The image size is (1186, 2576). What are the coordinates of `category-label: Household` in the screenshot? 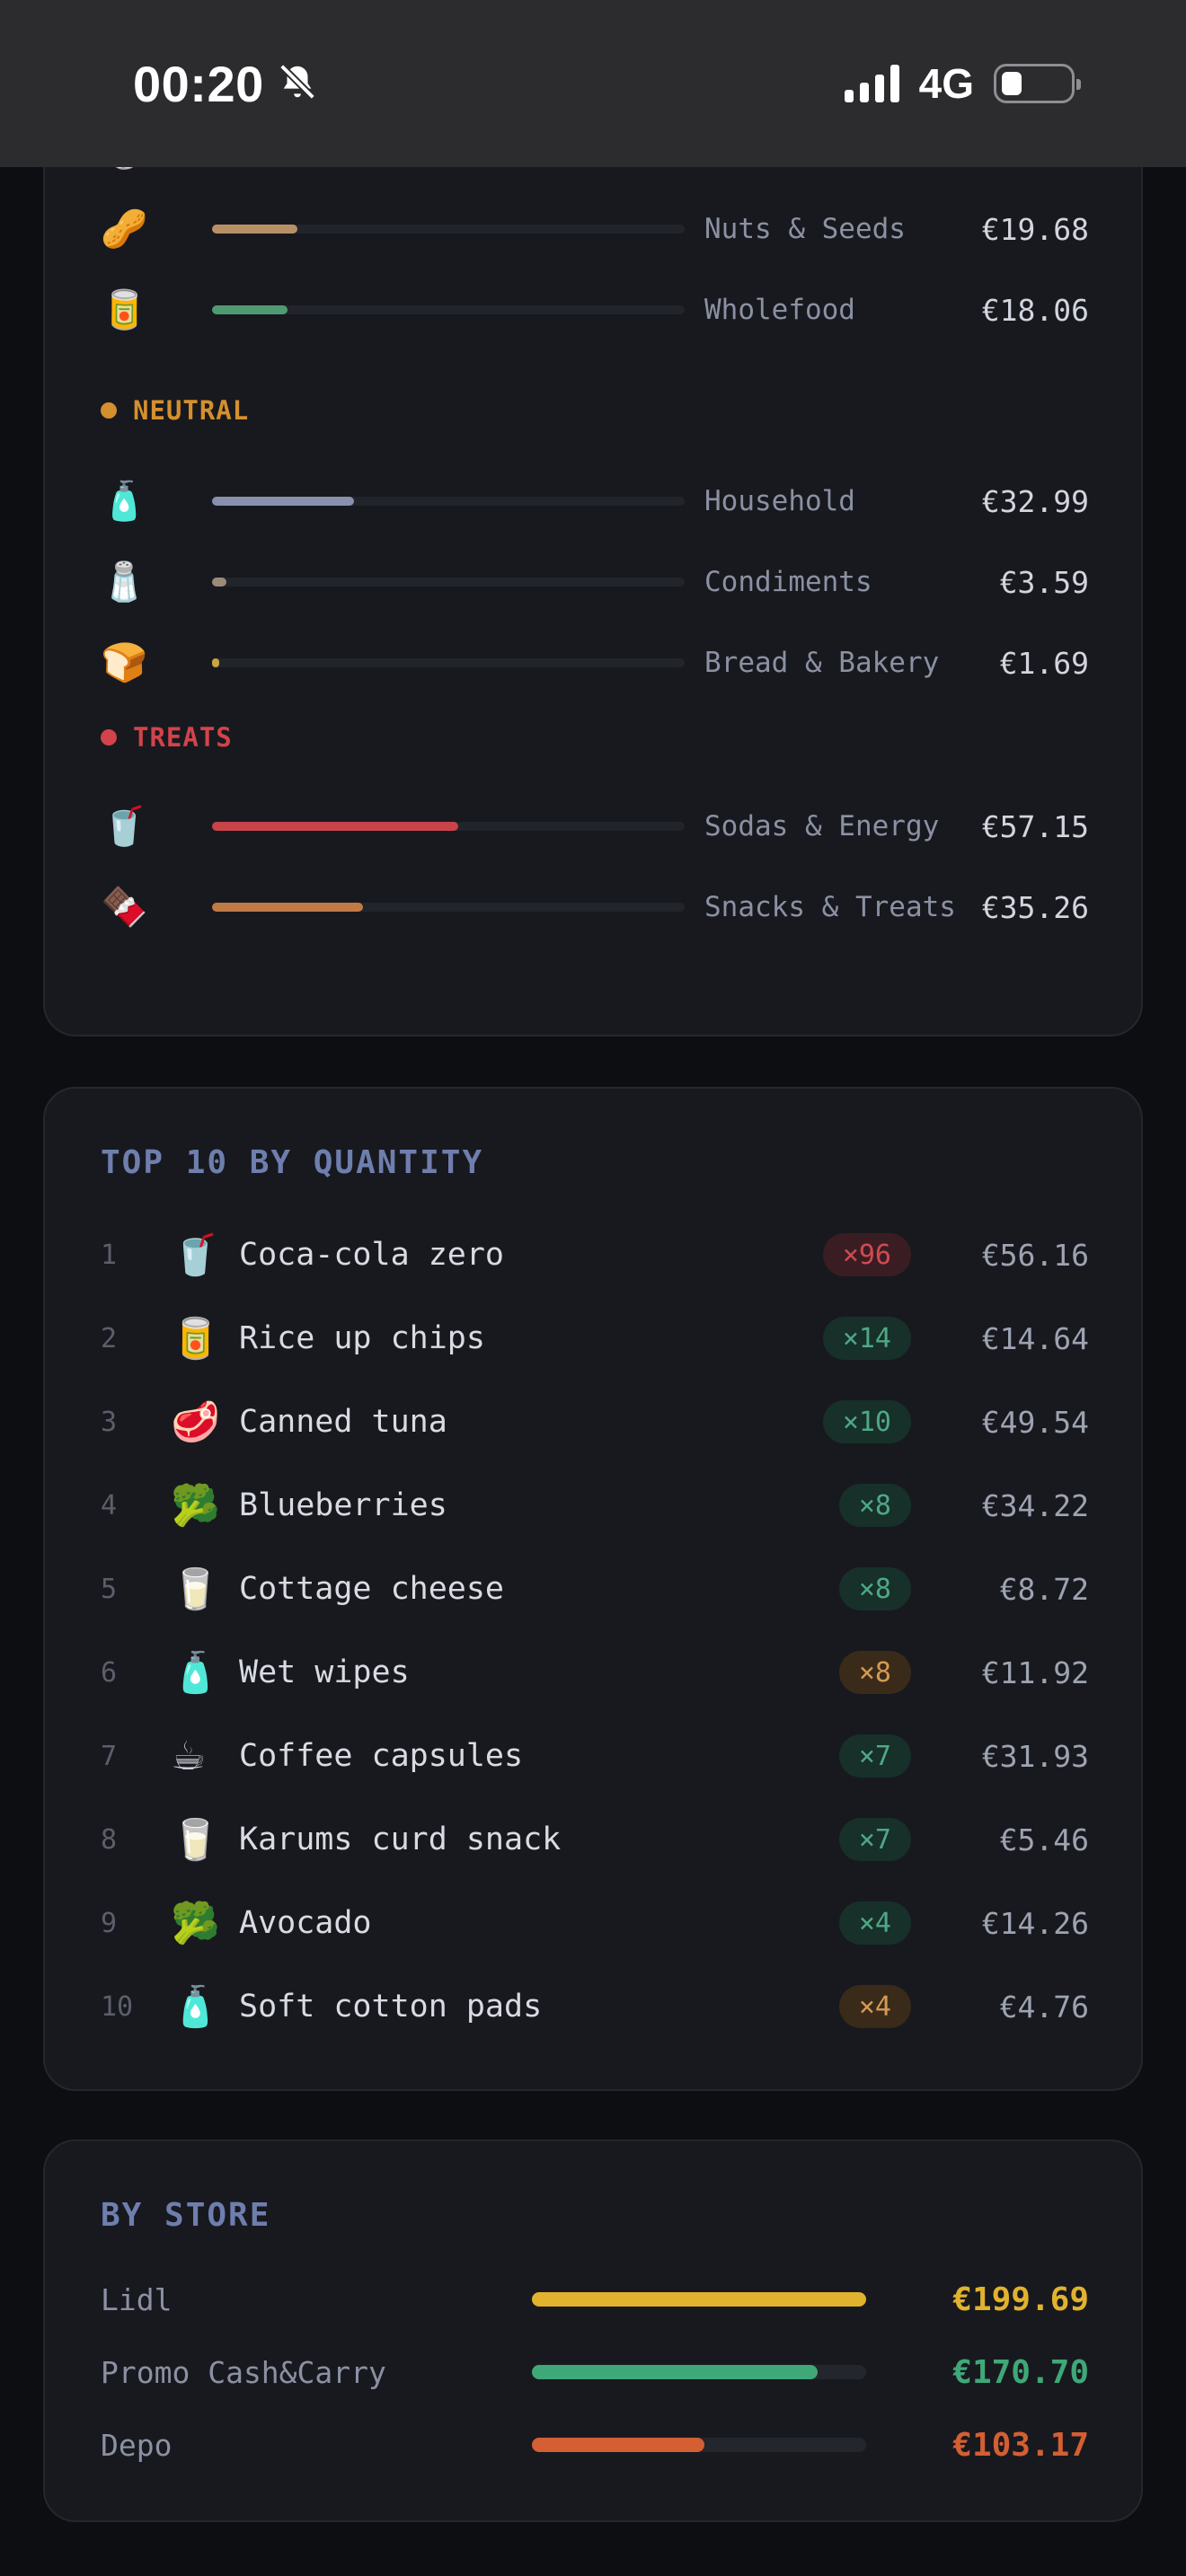 It's located at (779, 501).